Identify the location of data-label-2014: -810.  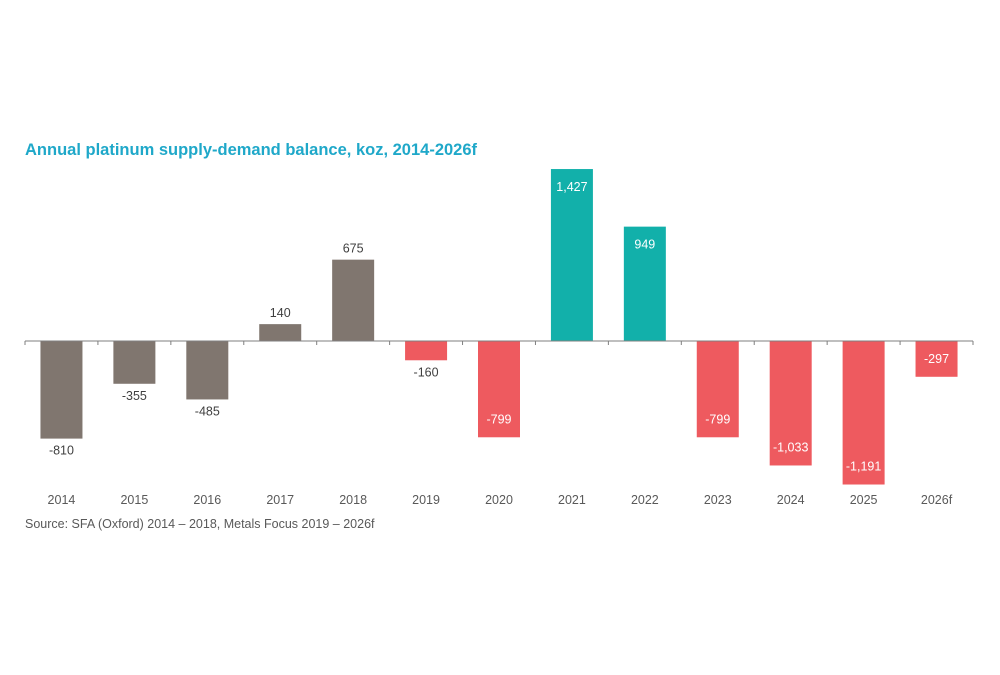
(61, 451).